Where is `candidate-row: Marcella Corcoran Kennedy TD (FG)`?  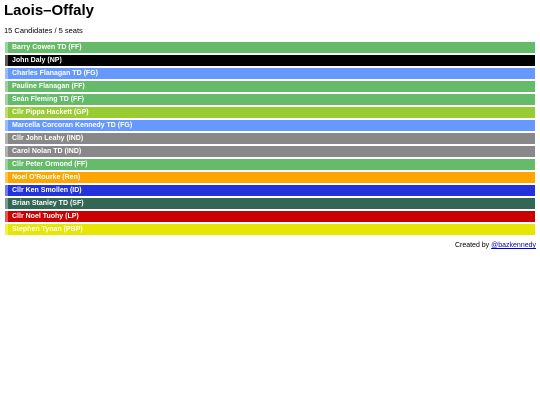 candidate-row: Marcella Corcoran Kennedy TD (FG) is located at coordinates (270, 125).